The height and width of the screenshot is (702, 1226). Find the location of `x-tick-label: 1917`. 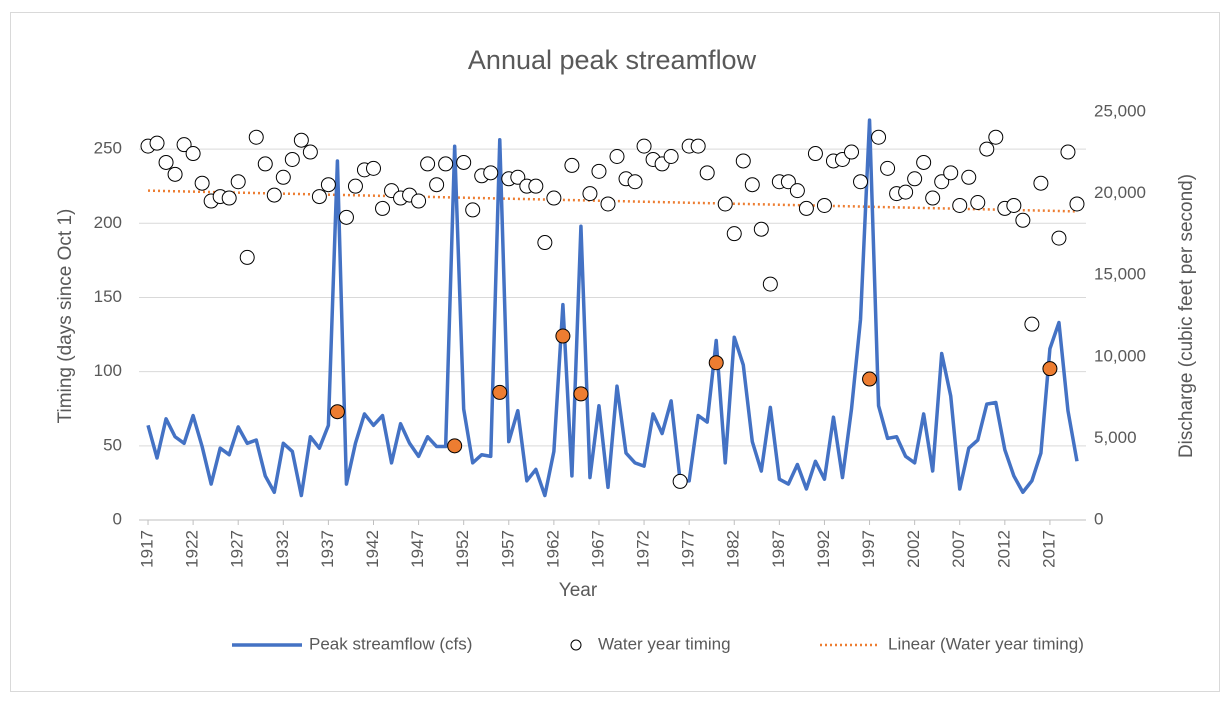

x-tick-label: 1917 is located at coordinates (147, 549).